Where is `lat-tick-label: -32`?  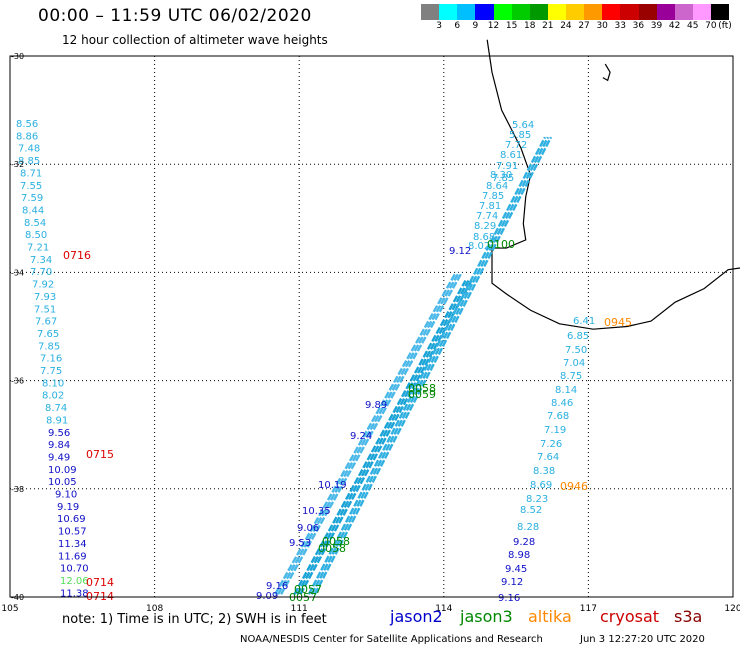
lat-tick-label: -32 is located at coordinates (17, 164).